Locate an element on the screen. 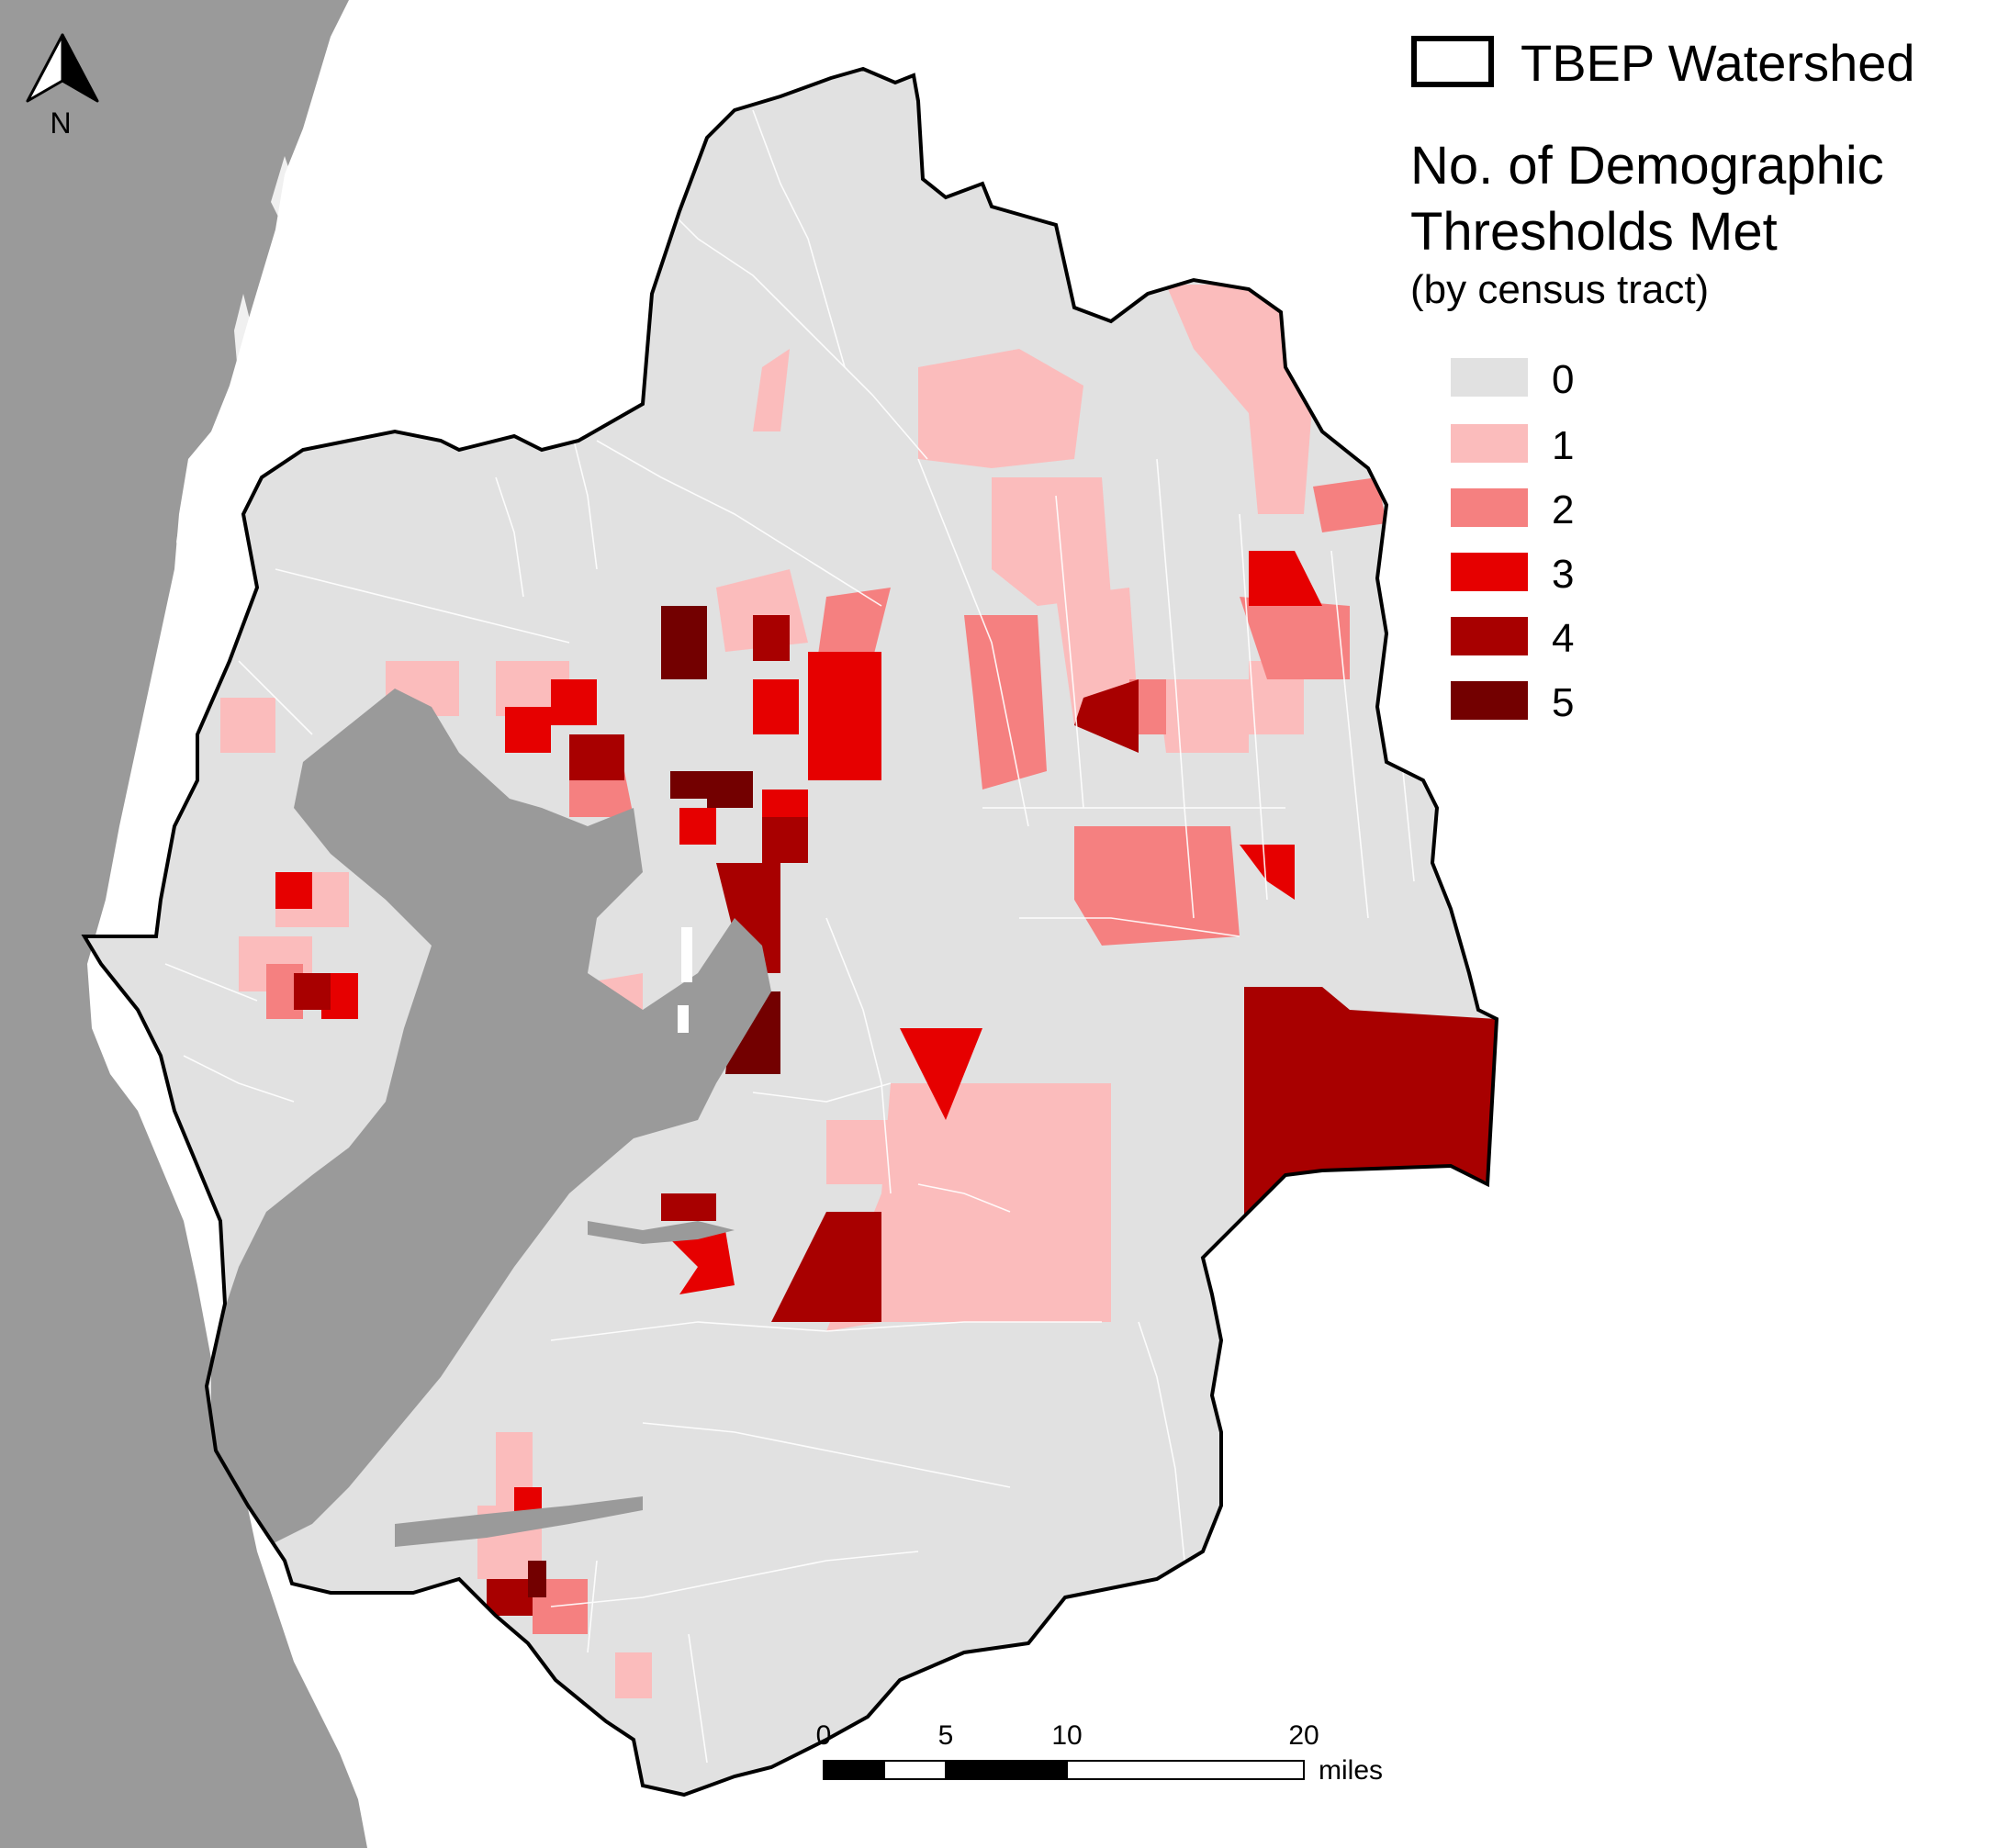 The image size is (2009, 1848). legend-label-3: 3 is located at coordinates (1563, 574).